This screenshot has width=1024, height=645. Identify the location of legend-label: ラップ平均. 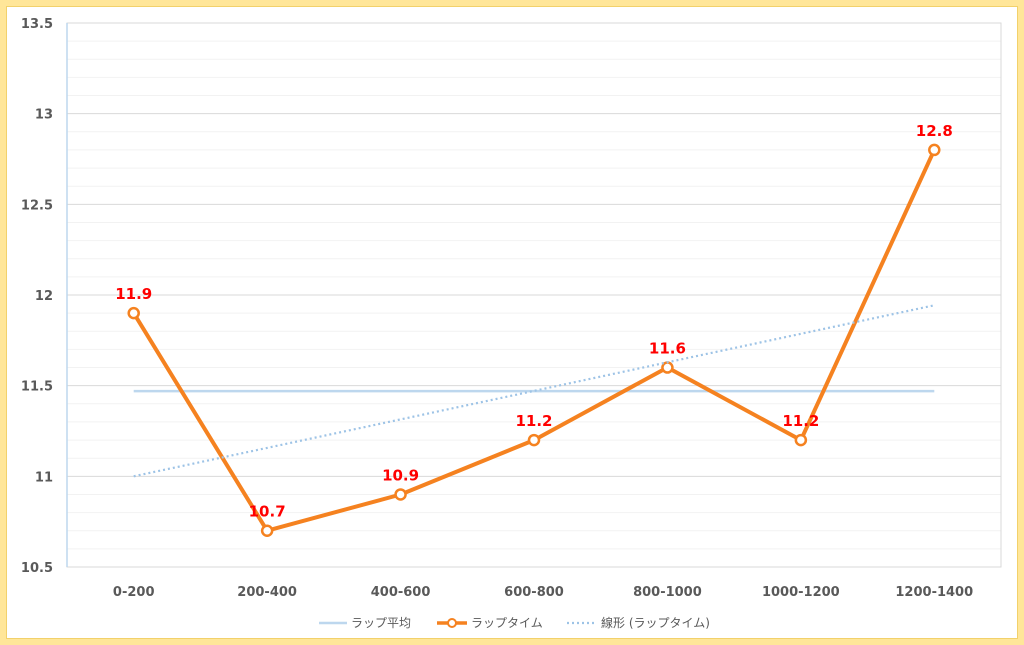
(381, 623).